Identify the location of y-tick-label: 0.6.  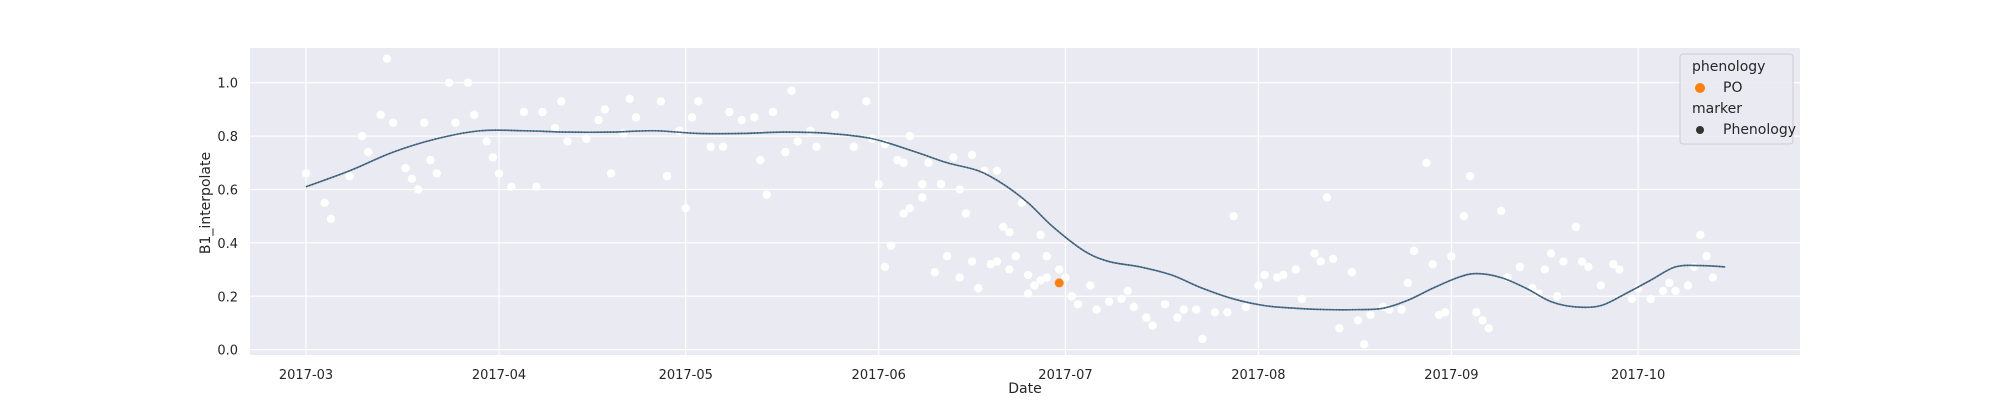
(227, 190).